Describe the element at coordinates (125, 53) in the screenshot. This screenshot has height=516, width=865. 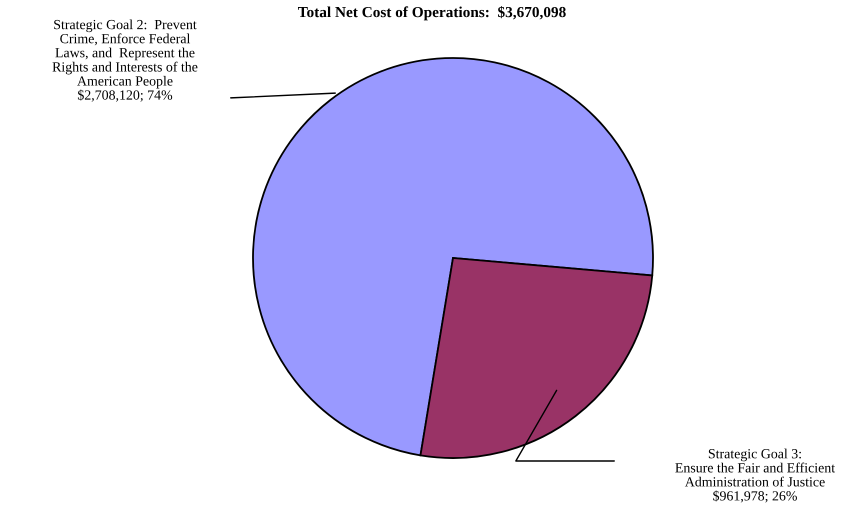
I see `slice-label: Strategic Goal 2: Prevent Crime, Enforce Federal Laws, and Represent the Rights and Interests of the American People` at that location.